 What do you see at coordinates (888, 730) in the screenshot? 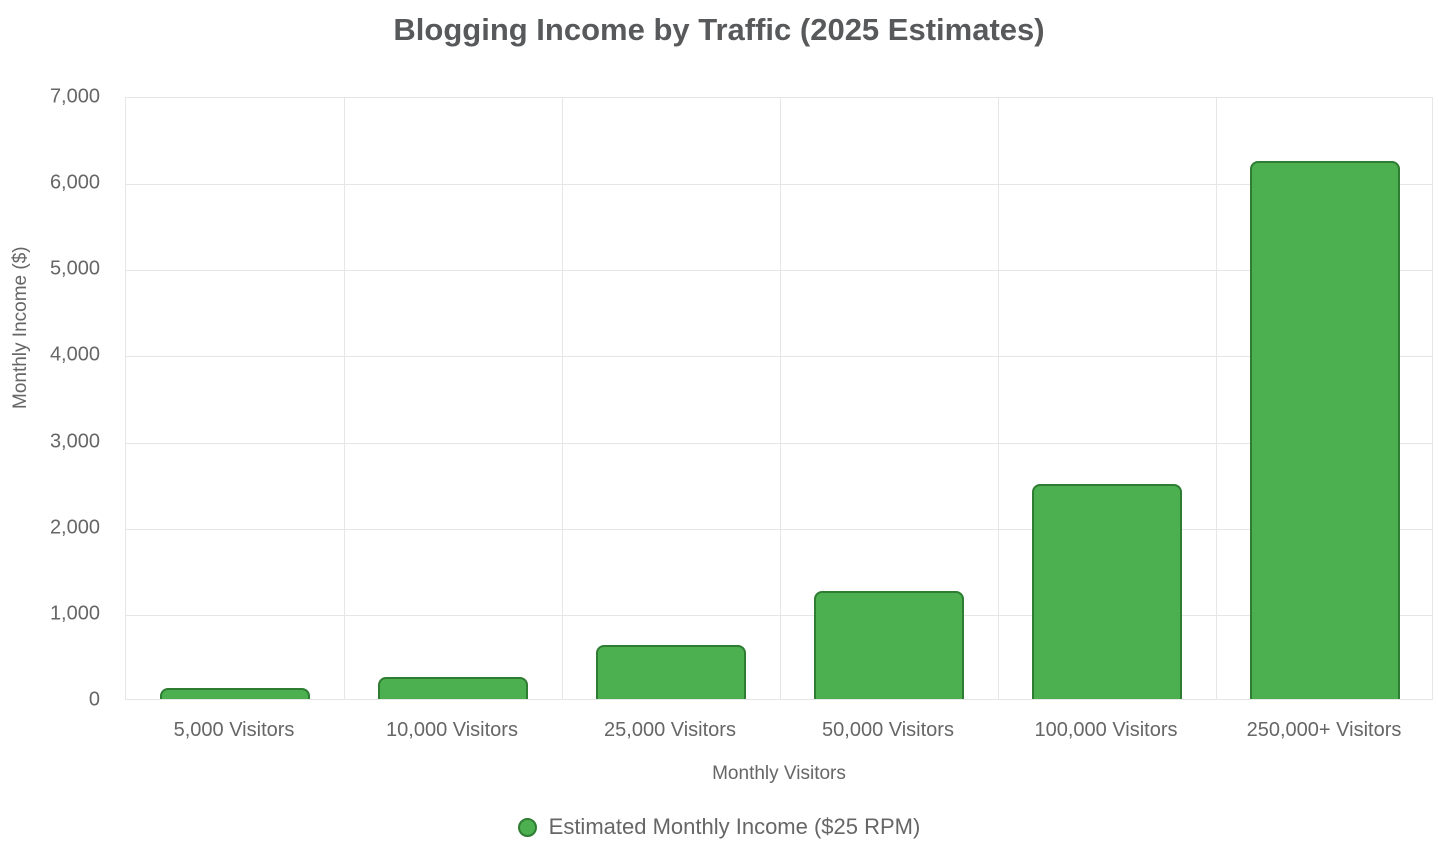
I see `x-tick-label: 50,000 Visitors` at bounding box center [888, 730].